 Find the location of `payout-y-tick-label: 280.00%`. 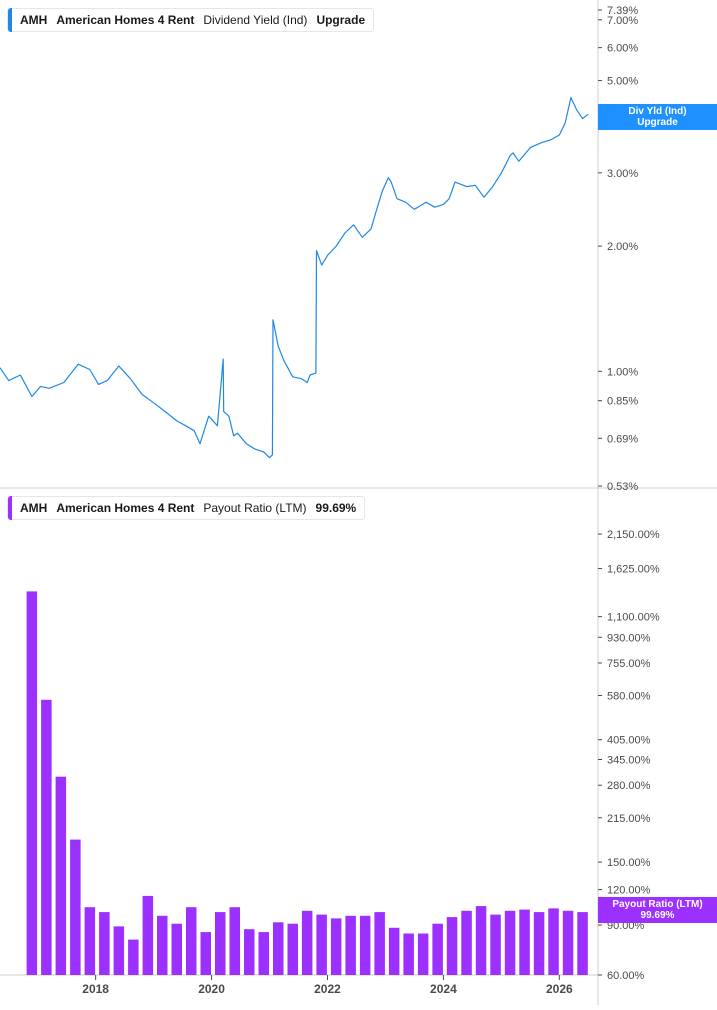

payout-y-tick-label: 280.00% is located at coordinates (629, 786).